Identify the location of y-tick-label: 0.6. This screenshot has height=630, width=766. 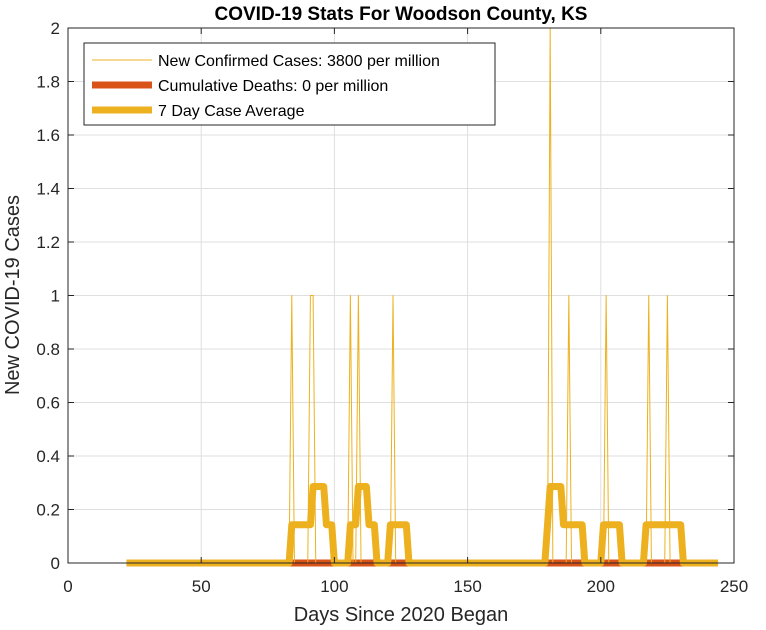
(48, 403).